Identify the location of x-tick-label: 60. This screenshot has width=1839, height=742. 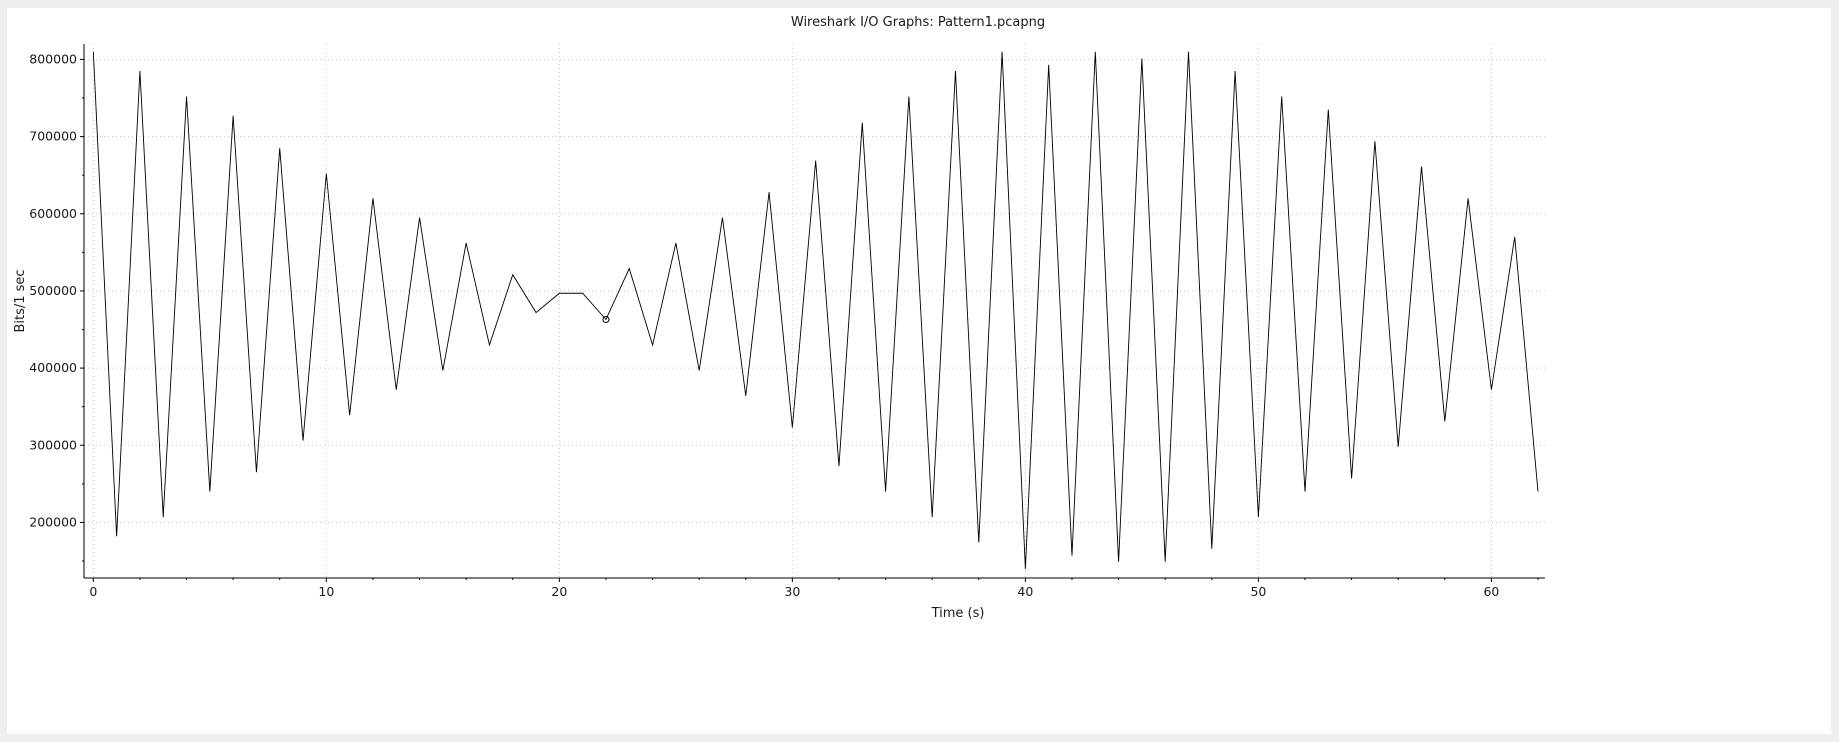
(1491, 591).